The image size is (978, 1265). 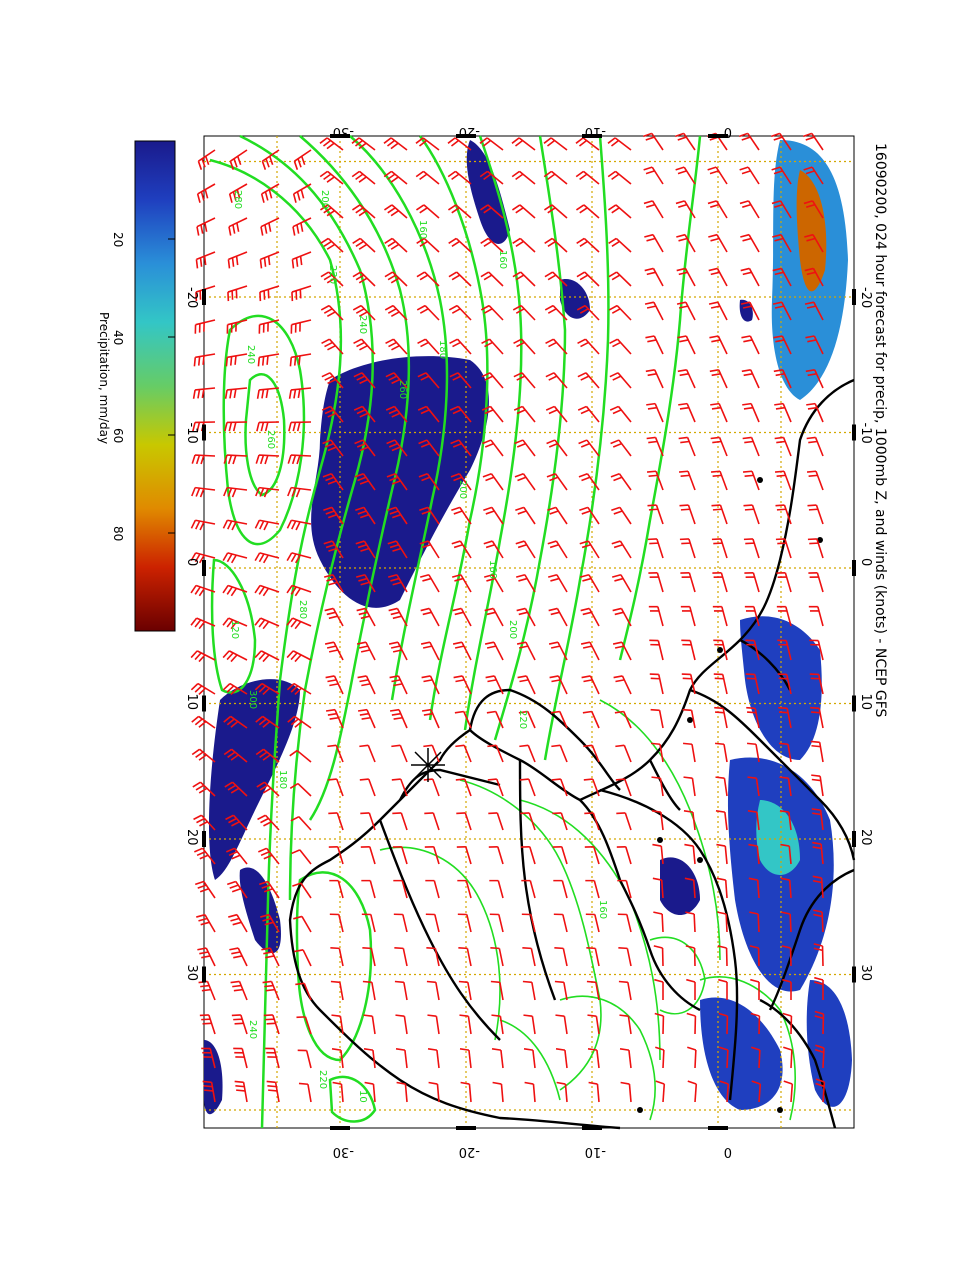 What do you see at coordinates (469, 131) in the screenshot?
I see `lat-tick-label-top: -20` at bounding box center [469, 131].